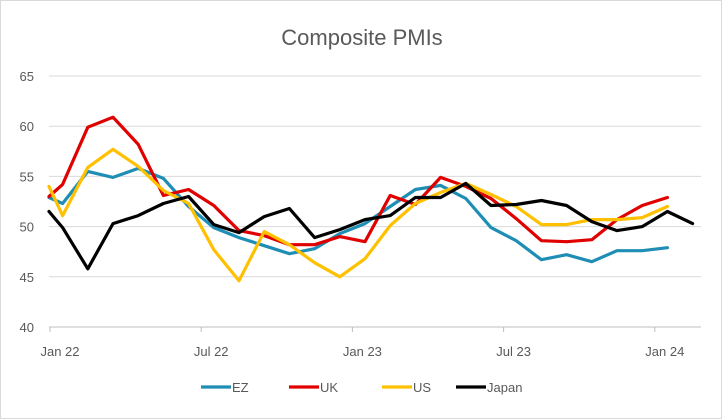  I want to click on y-tick-label-50: 50, so click(27, 227).